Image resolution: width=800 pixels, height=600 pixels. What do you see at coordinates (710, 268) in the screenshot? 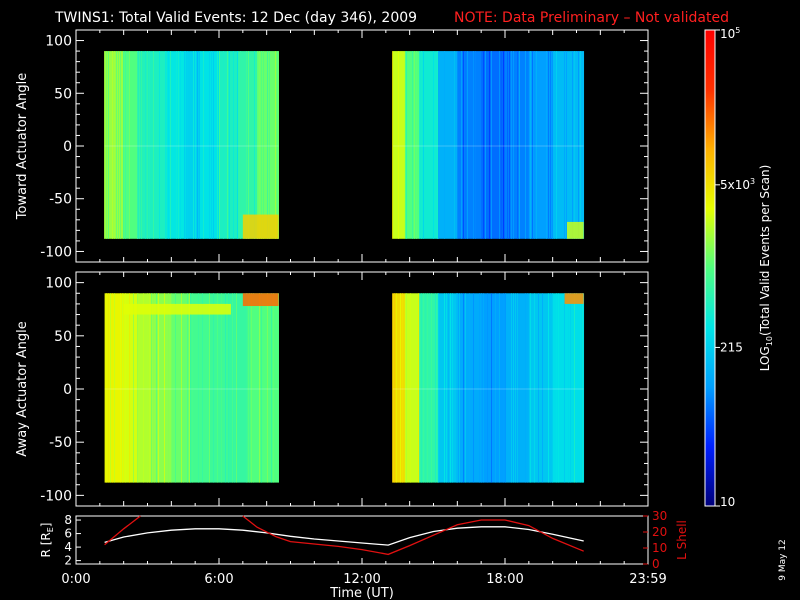
I see `colorbar-frame` at bounding box center [710, 268].